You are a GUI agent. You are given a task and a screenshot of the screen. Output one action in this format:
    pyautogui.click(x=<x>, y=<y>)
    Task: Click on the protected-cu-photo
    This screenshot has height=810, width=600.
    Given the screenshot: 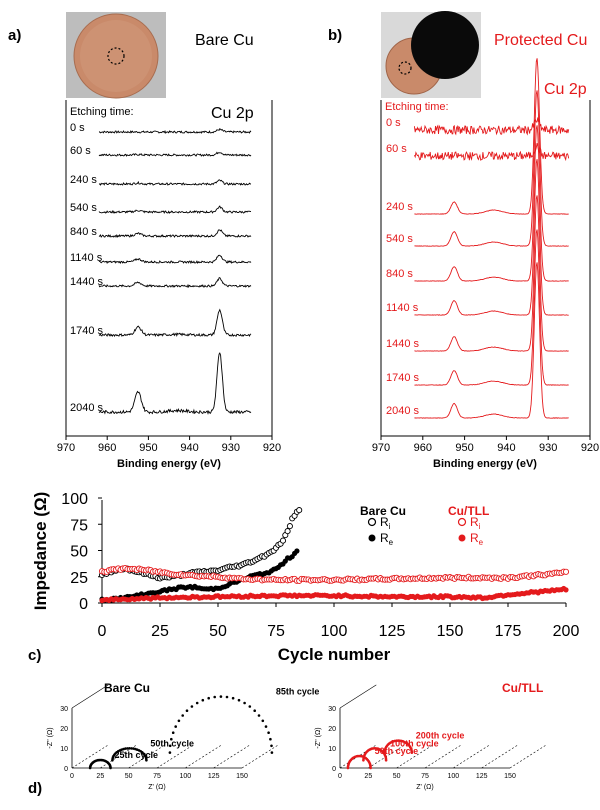 What is the action you would take?
    pyautogui.click(x=431, y=54)
    